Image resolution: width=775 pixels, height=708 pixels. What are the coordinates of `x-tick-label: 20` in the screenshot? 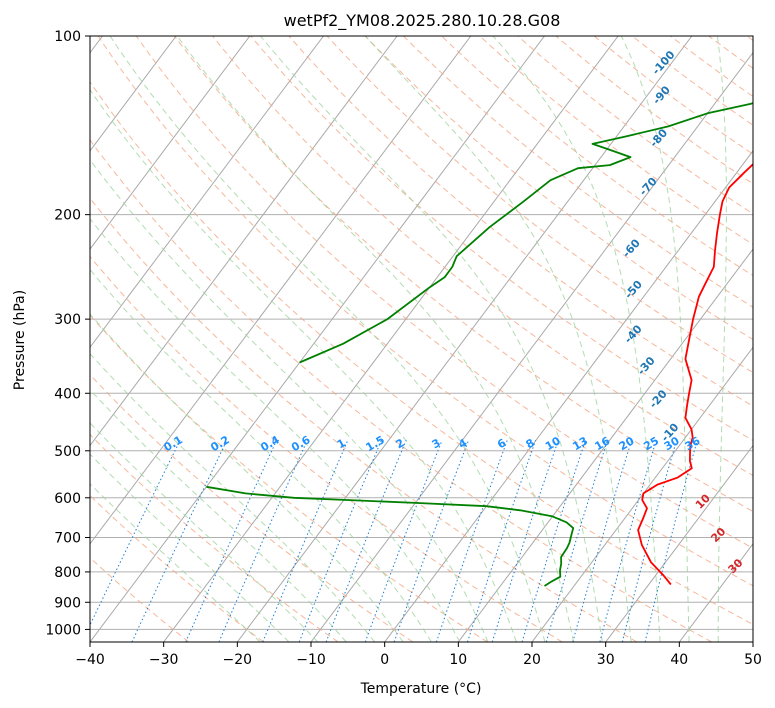 It's located at (532, 660).